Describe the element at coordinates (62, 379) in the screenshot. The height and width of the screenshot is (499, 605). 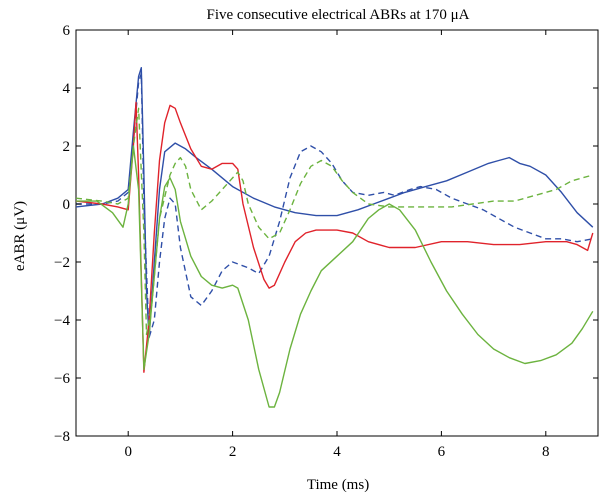
I see `y-tick-label: −6` at that location.